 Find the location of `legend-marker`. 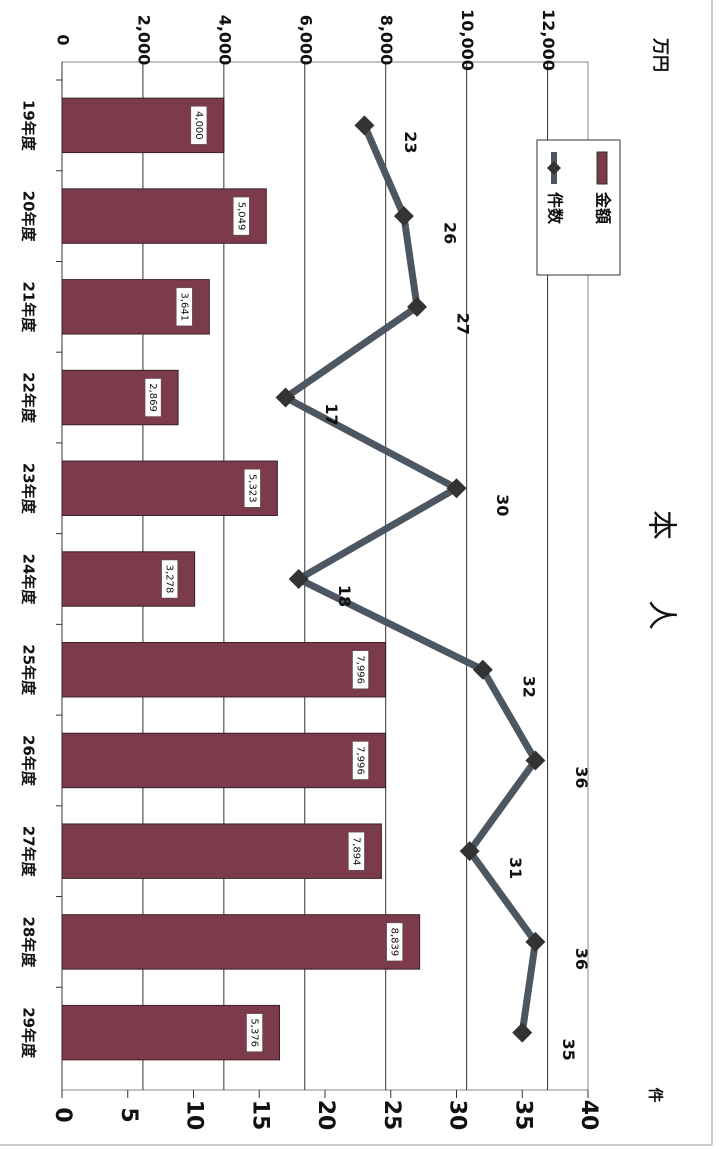

legend-marker is located at coordinates (554, 168).